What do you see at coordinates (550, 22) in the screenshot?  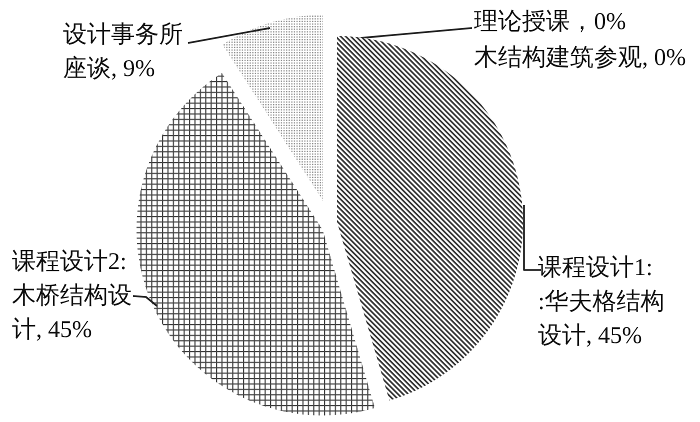 I see `category-label: 理论授课，0%` at bounding box center [550, 22].